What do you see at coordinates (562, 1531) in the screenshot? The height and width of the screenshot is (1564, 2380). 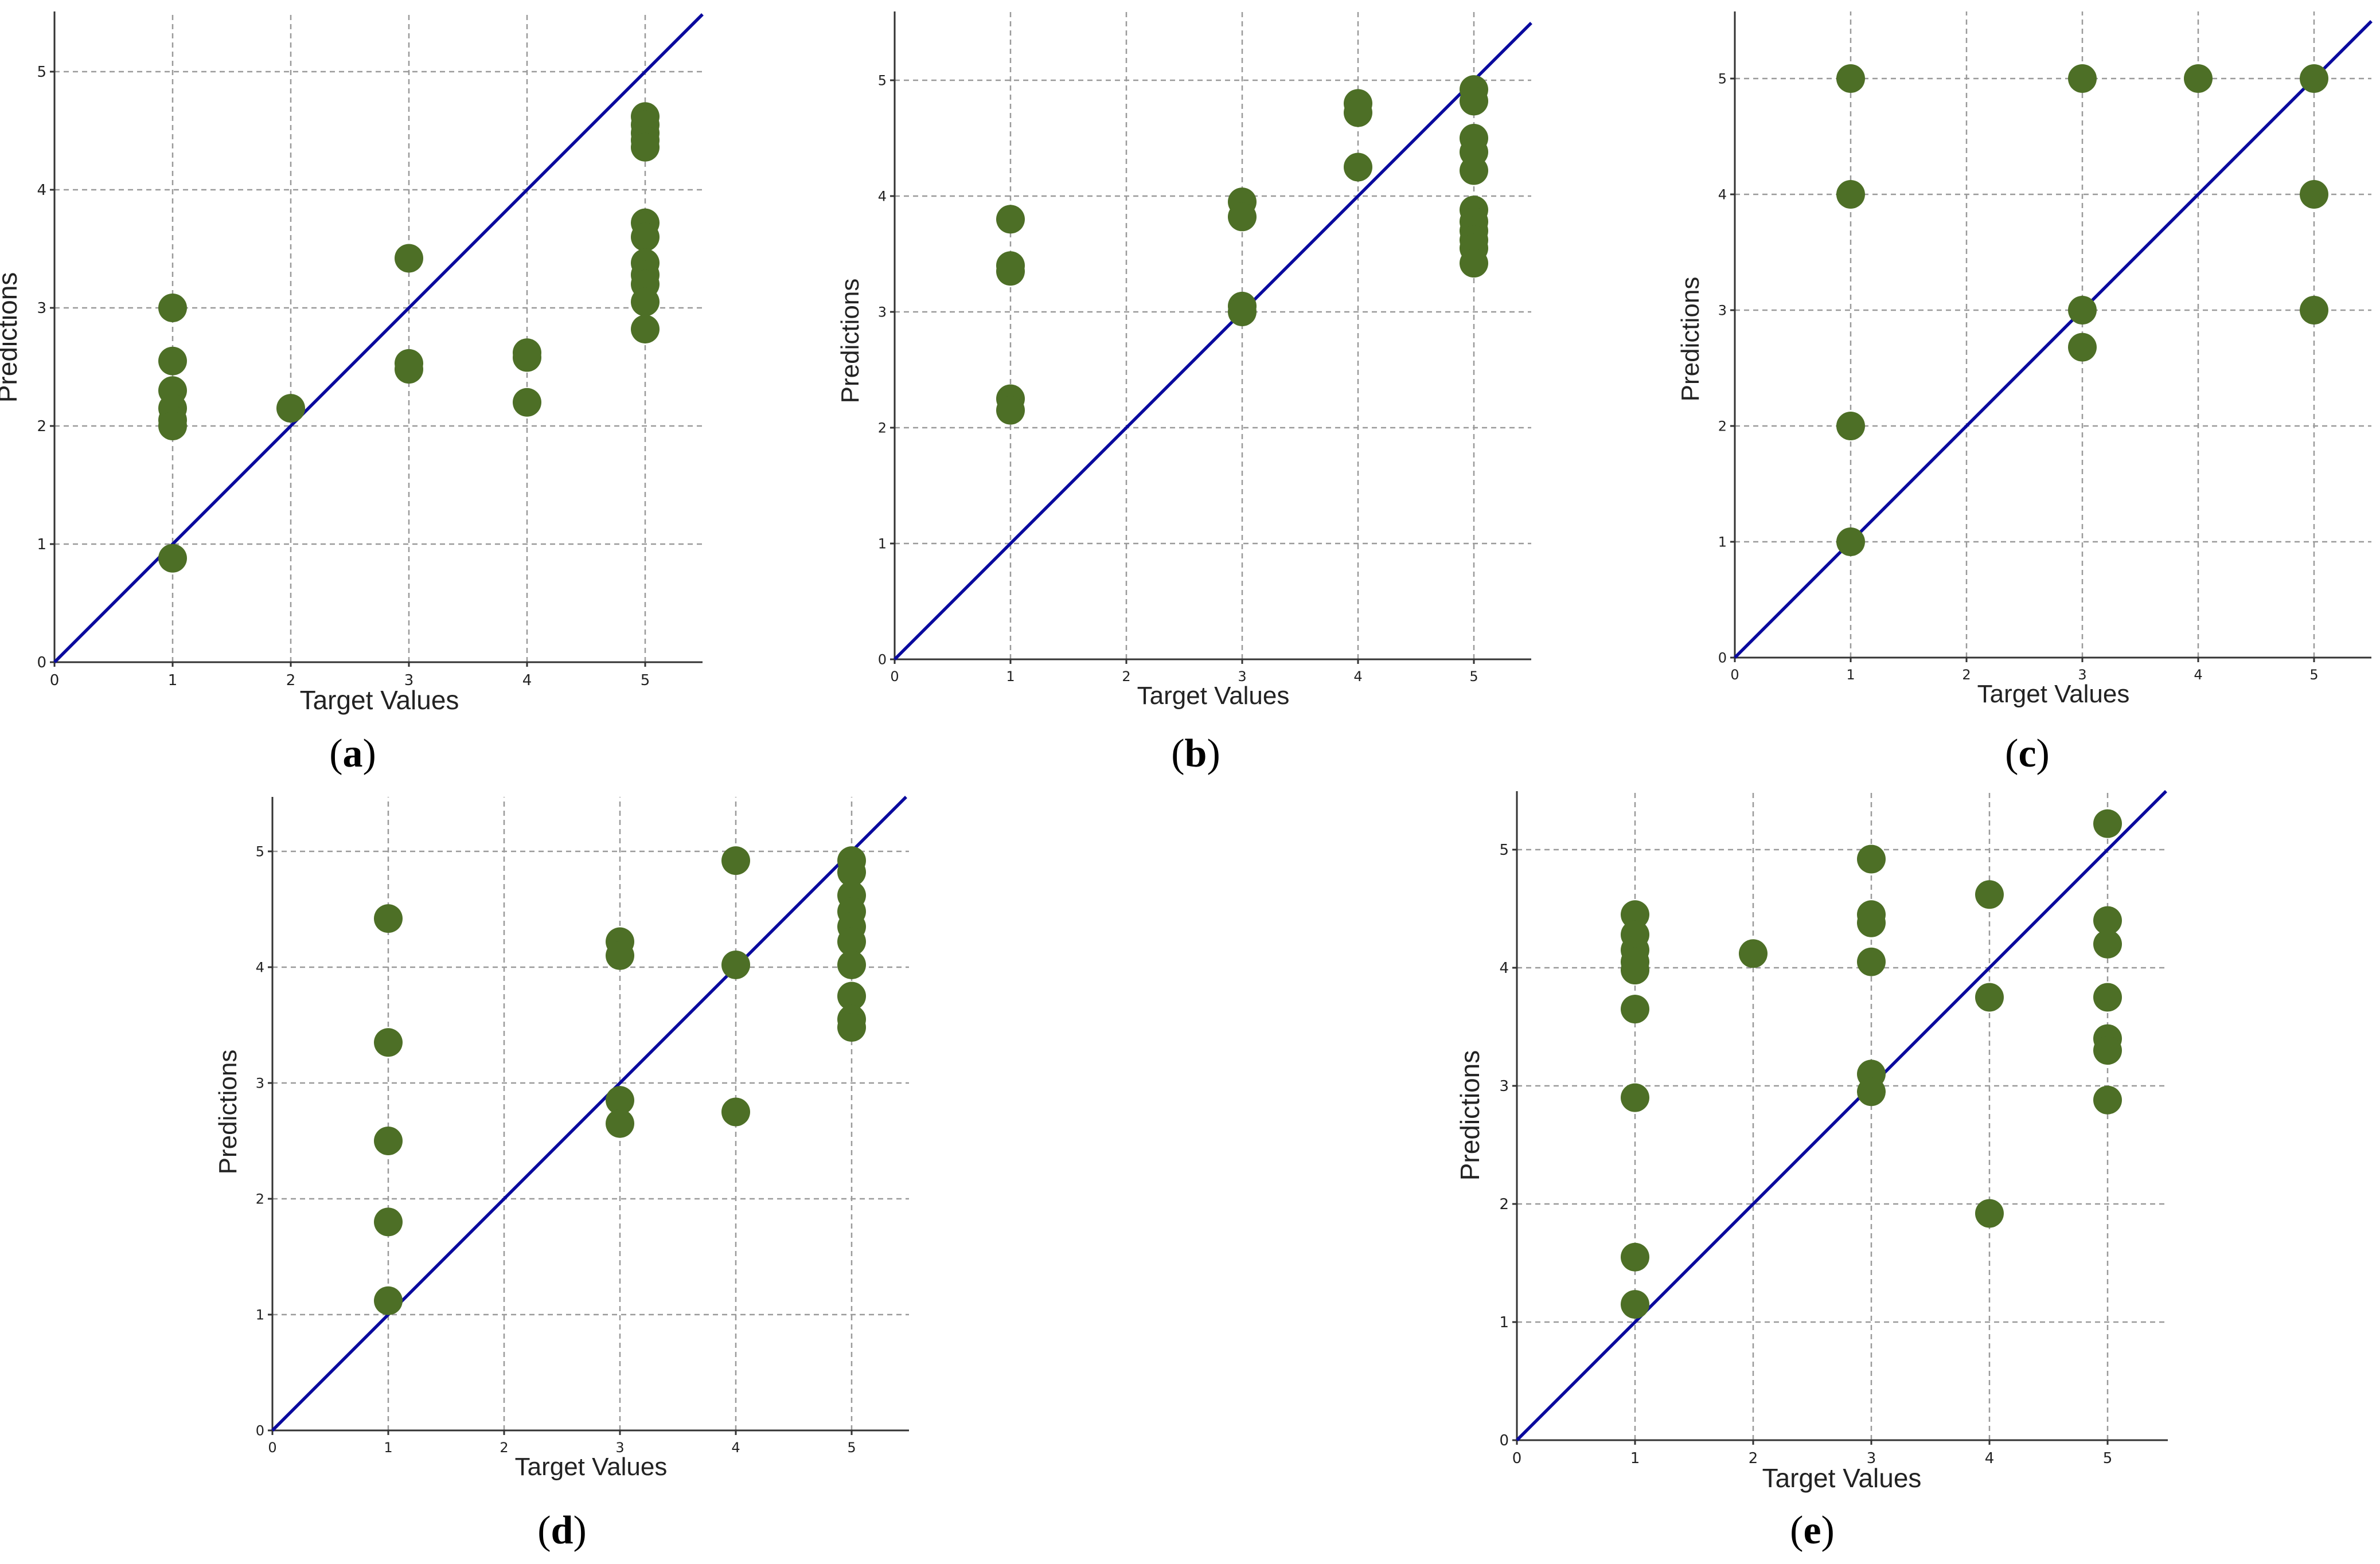 I see `caption-d-letter: d` at bounding box center [562, 1531].